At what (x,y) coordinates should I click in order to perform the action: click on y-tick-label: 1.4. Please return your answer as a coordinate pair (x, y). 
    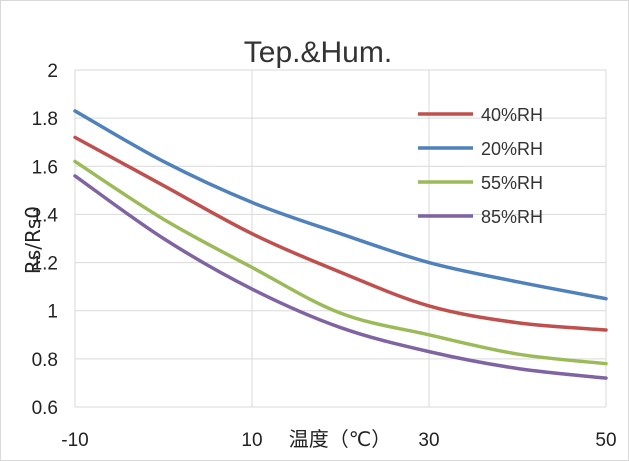
    Looking at the image, I should click on (45, 215).